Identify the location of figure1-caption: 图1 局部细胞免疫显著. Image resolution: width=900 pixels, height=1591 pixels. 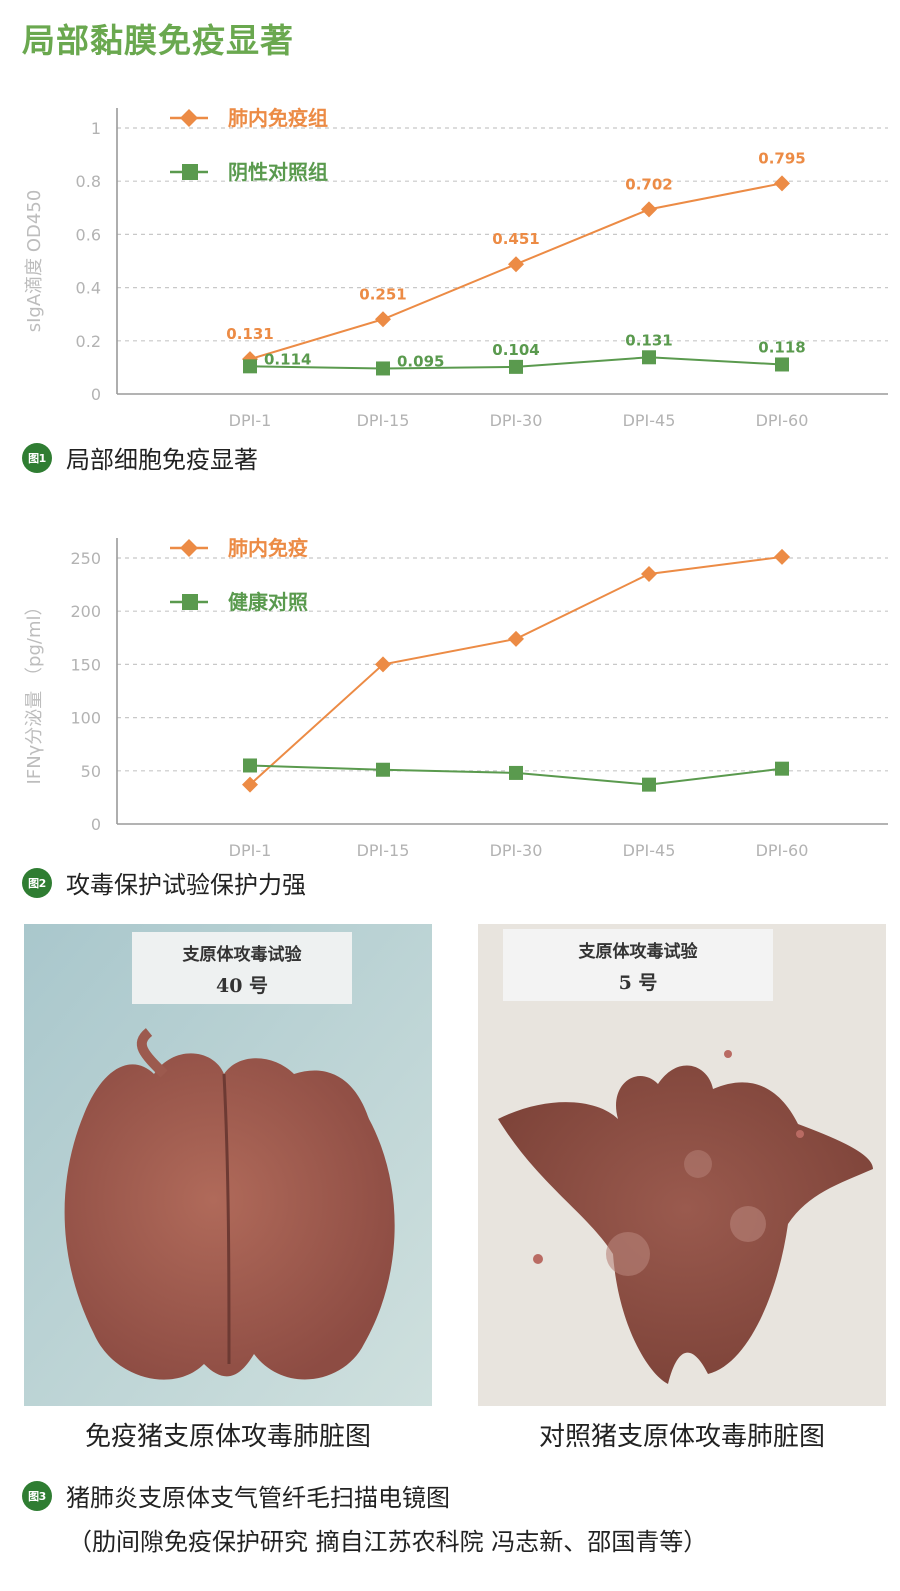
(140, 457).